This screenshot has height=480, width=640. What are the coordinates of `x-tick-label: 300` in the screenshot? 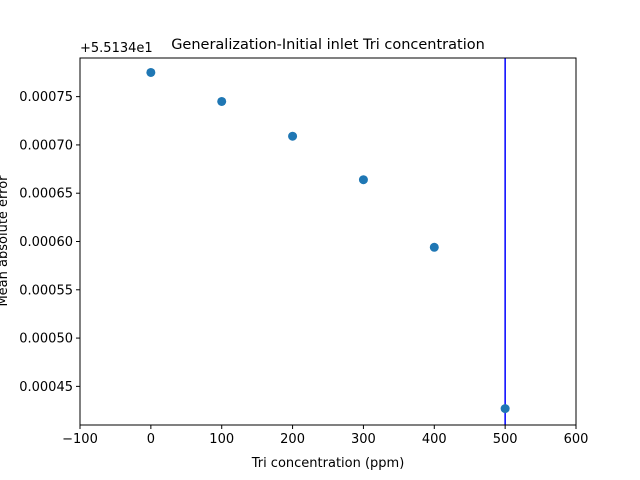 It's located at (363, 439).